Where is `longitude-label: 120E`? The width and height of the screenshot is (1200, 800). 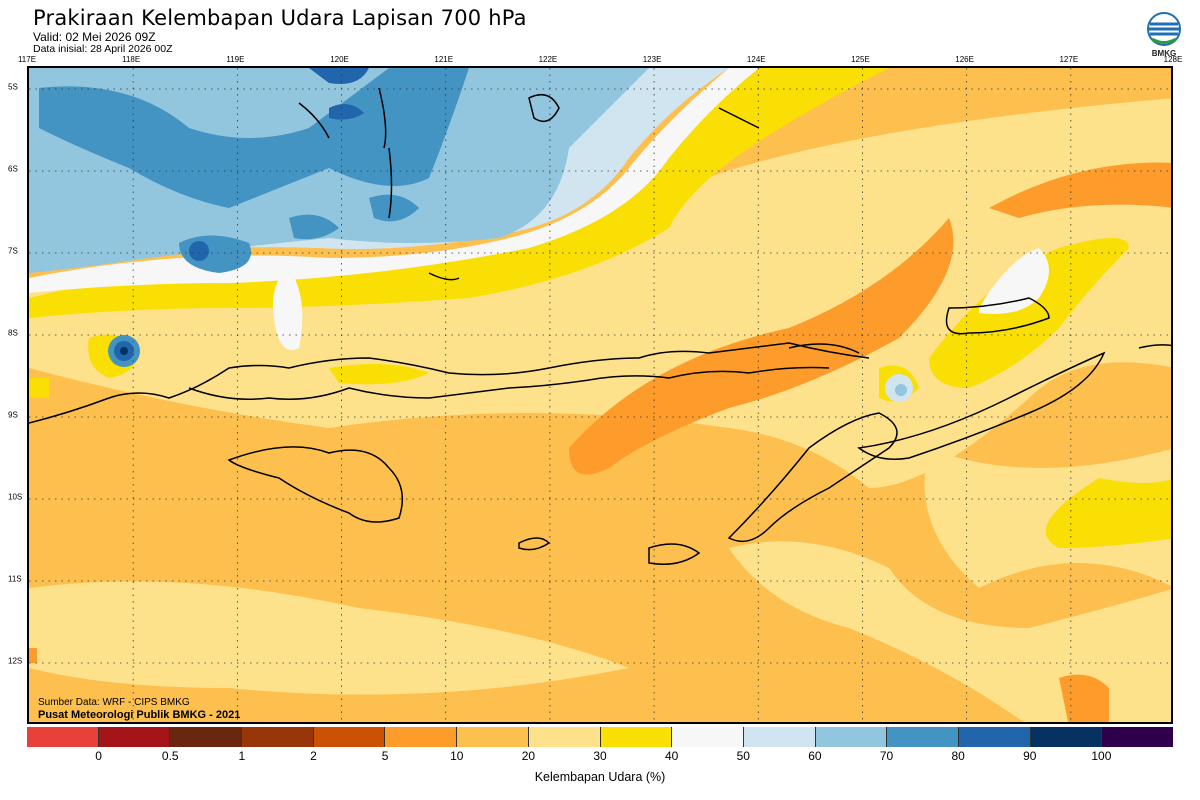 longitude-label: 120E is located at coordinates (339, 59).